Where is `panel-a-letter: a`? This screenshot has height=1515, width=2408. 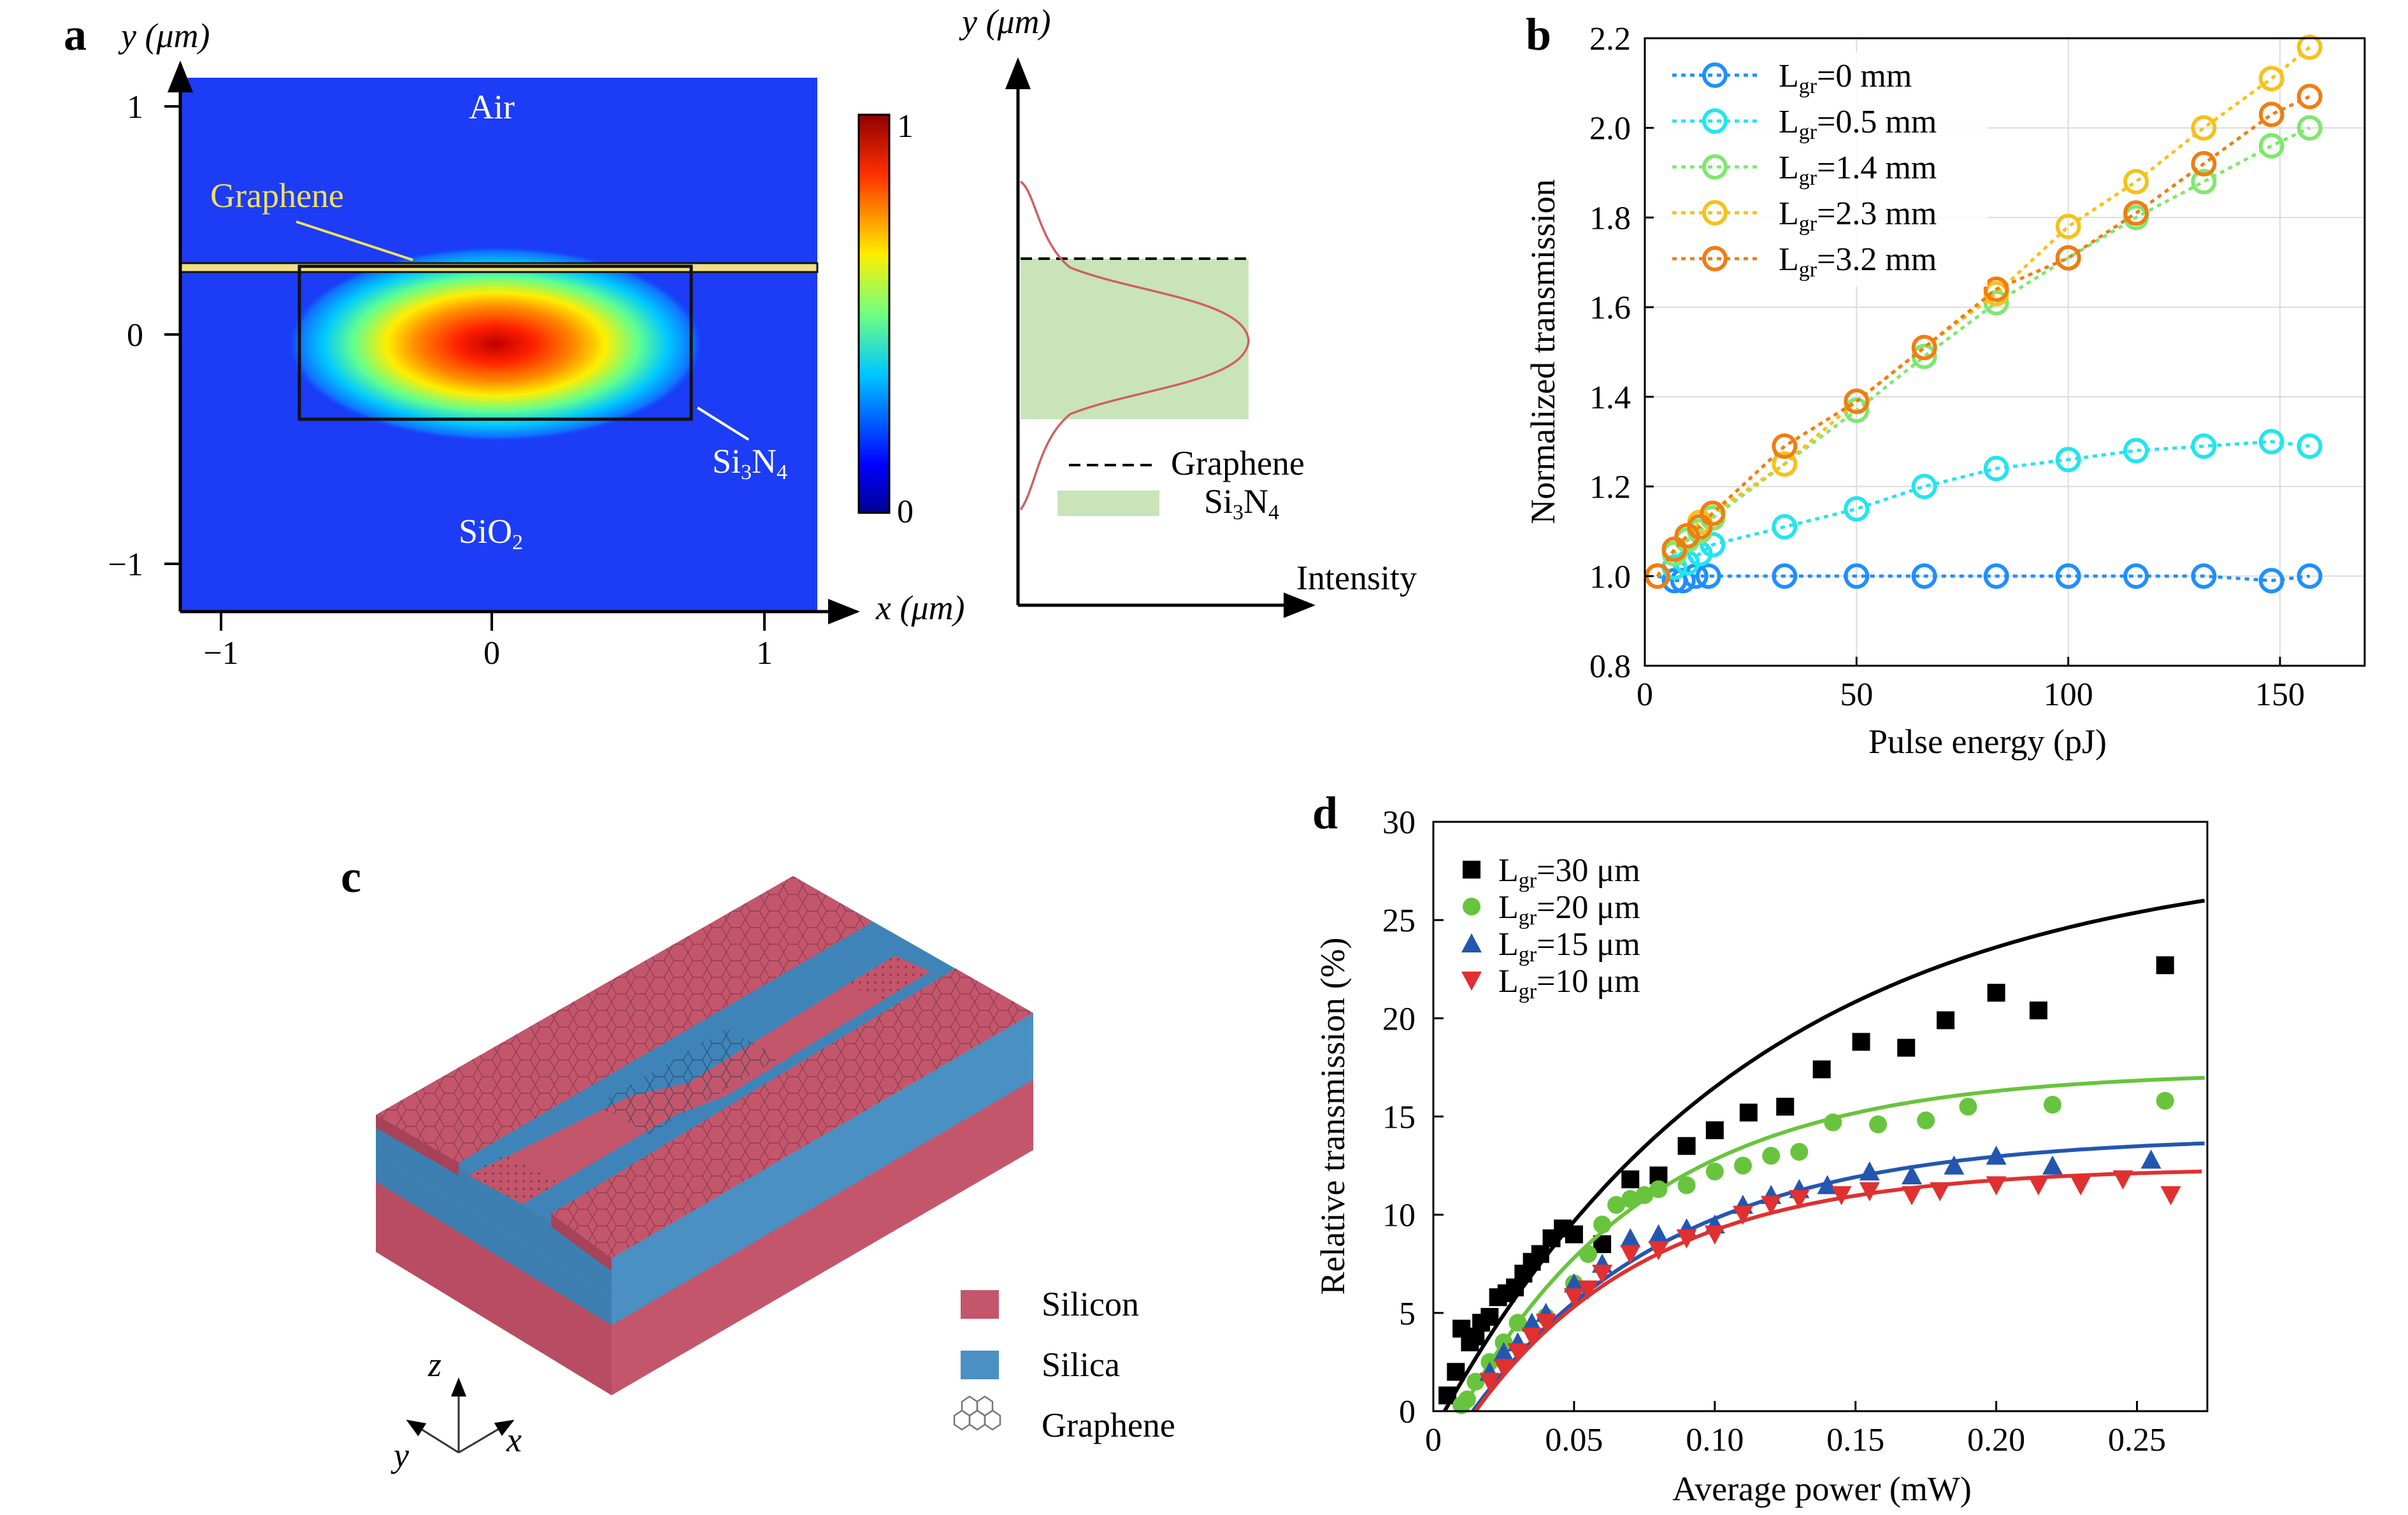
panel-a-letter: a is located at coordinates (75, 34).